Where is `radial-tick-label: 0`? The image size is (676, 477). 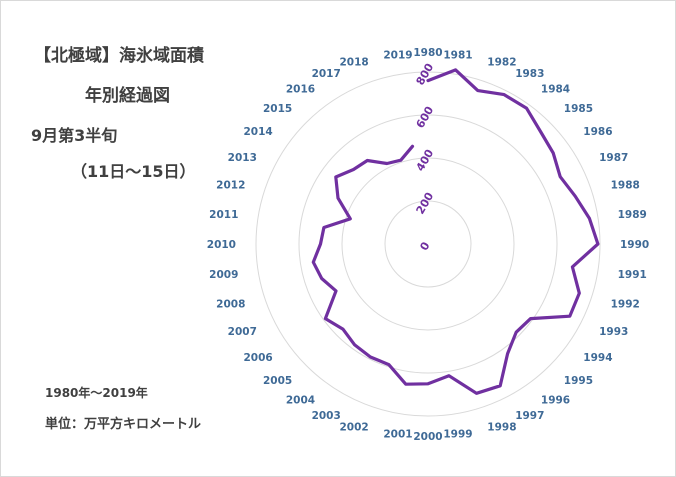 radial-tick-label: 0 is located at coordinates (424, 245).